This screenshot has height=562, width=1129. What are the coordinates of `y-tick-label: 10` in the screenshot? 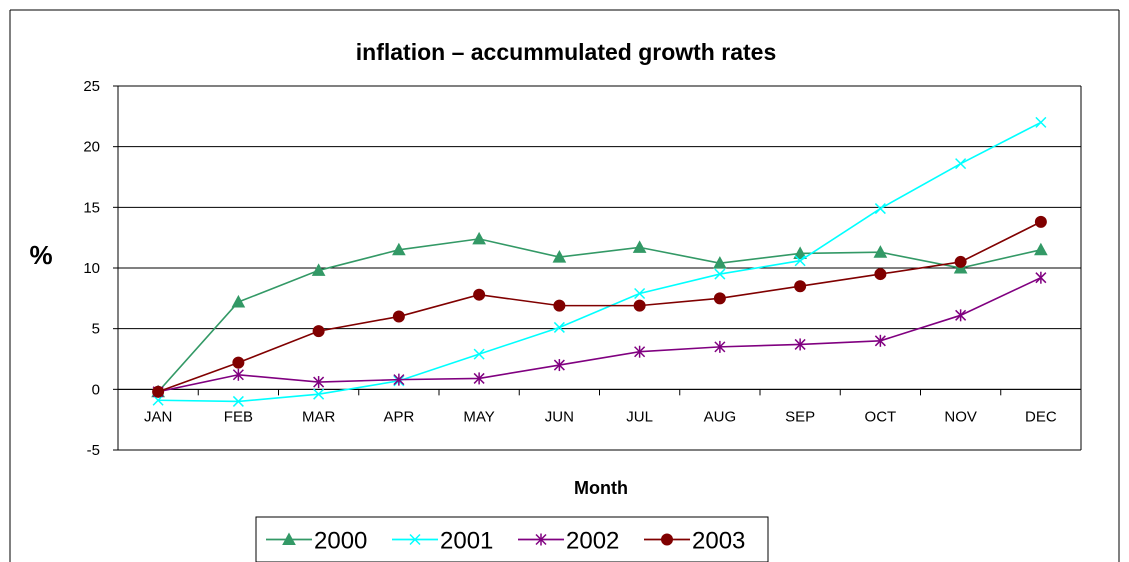 It's located at (91, 268).